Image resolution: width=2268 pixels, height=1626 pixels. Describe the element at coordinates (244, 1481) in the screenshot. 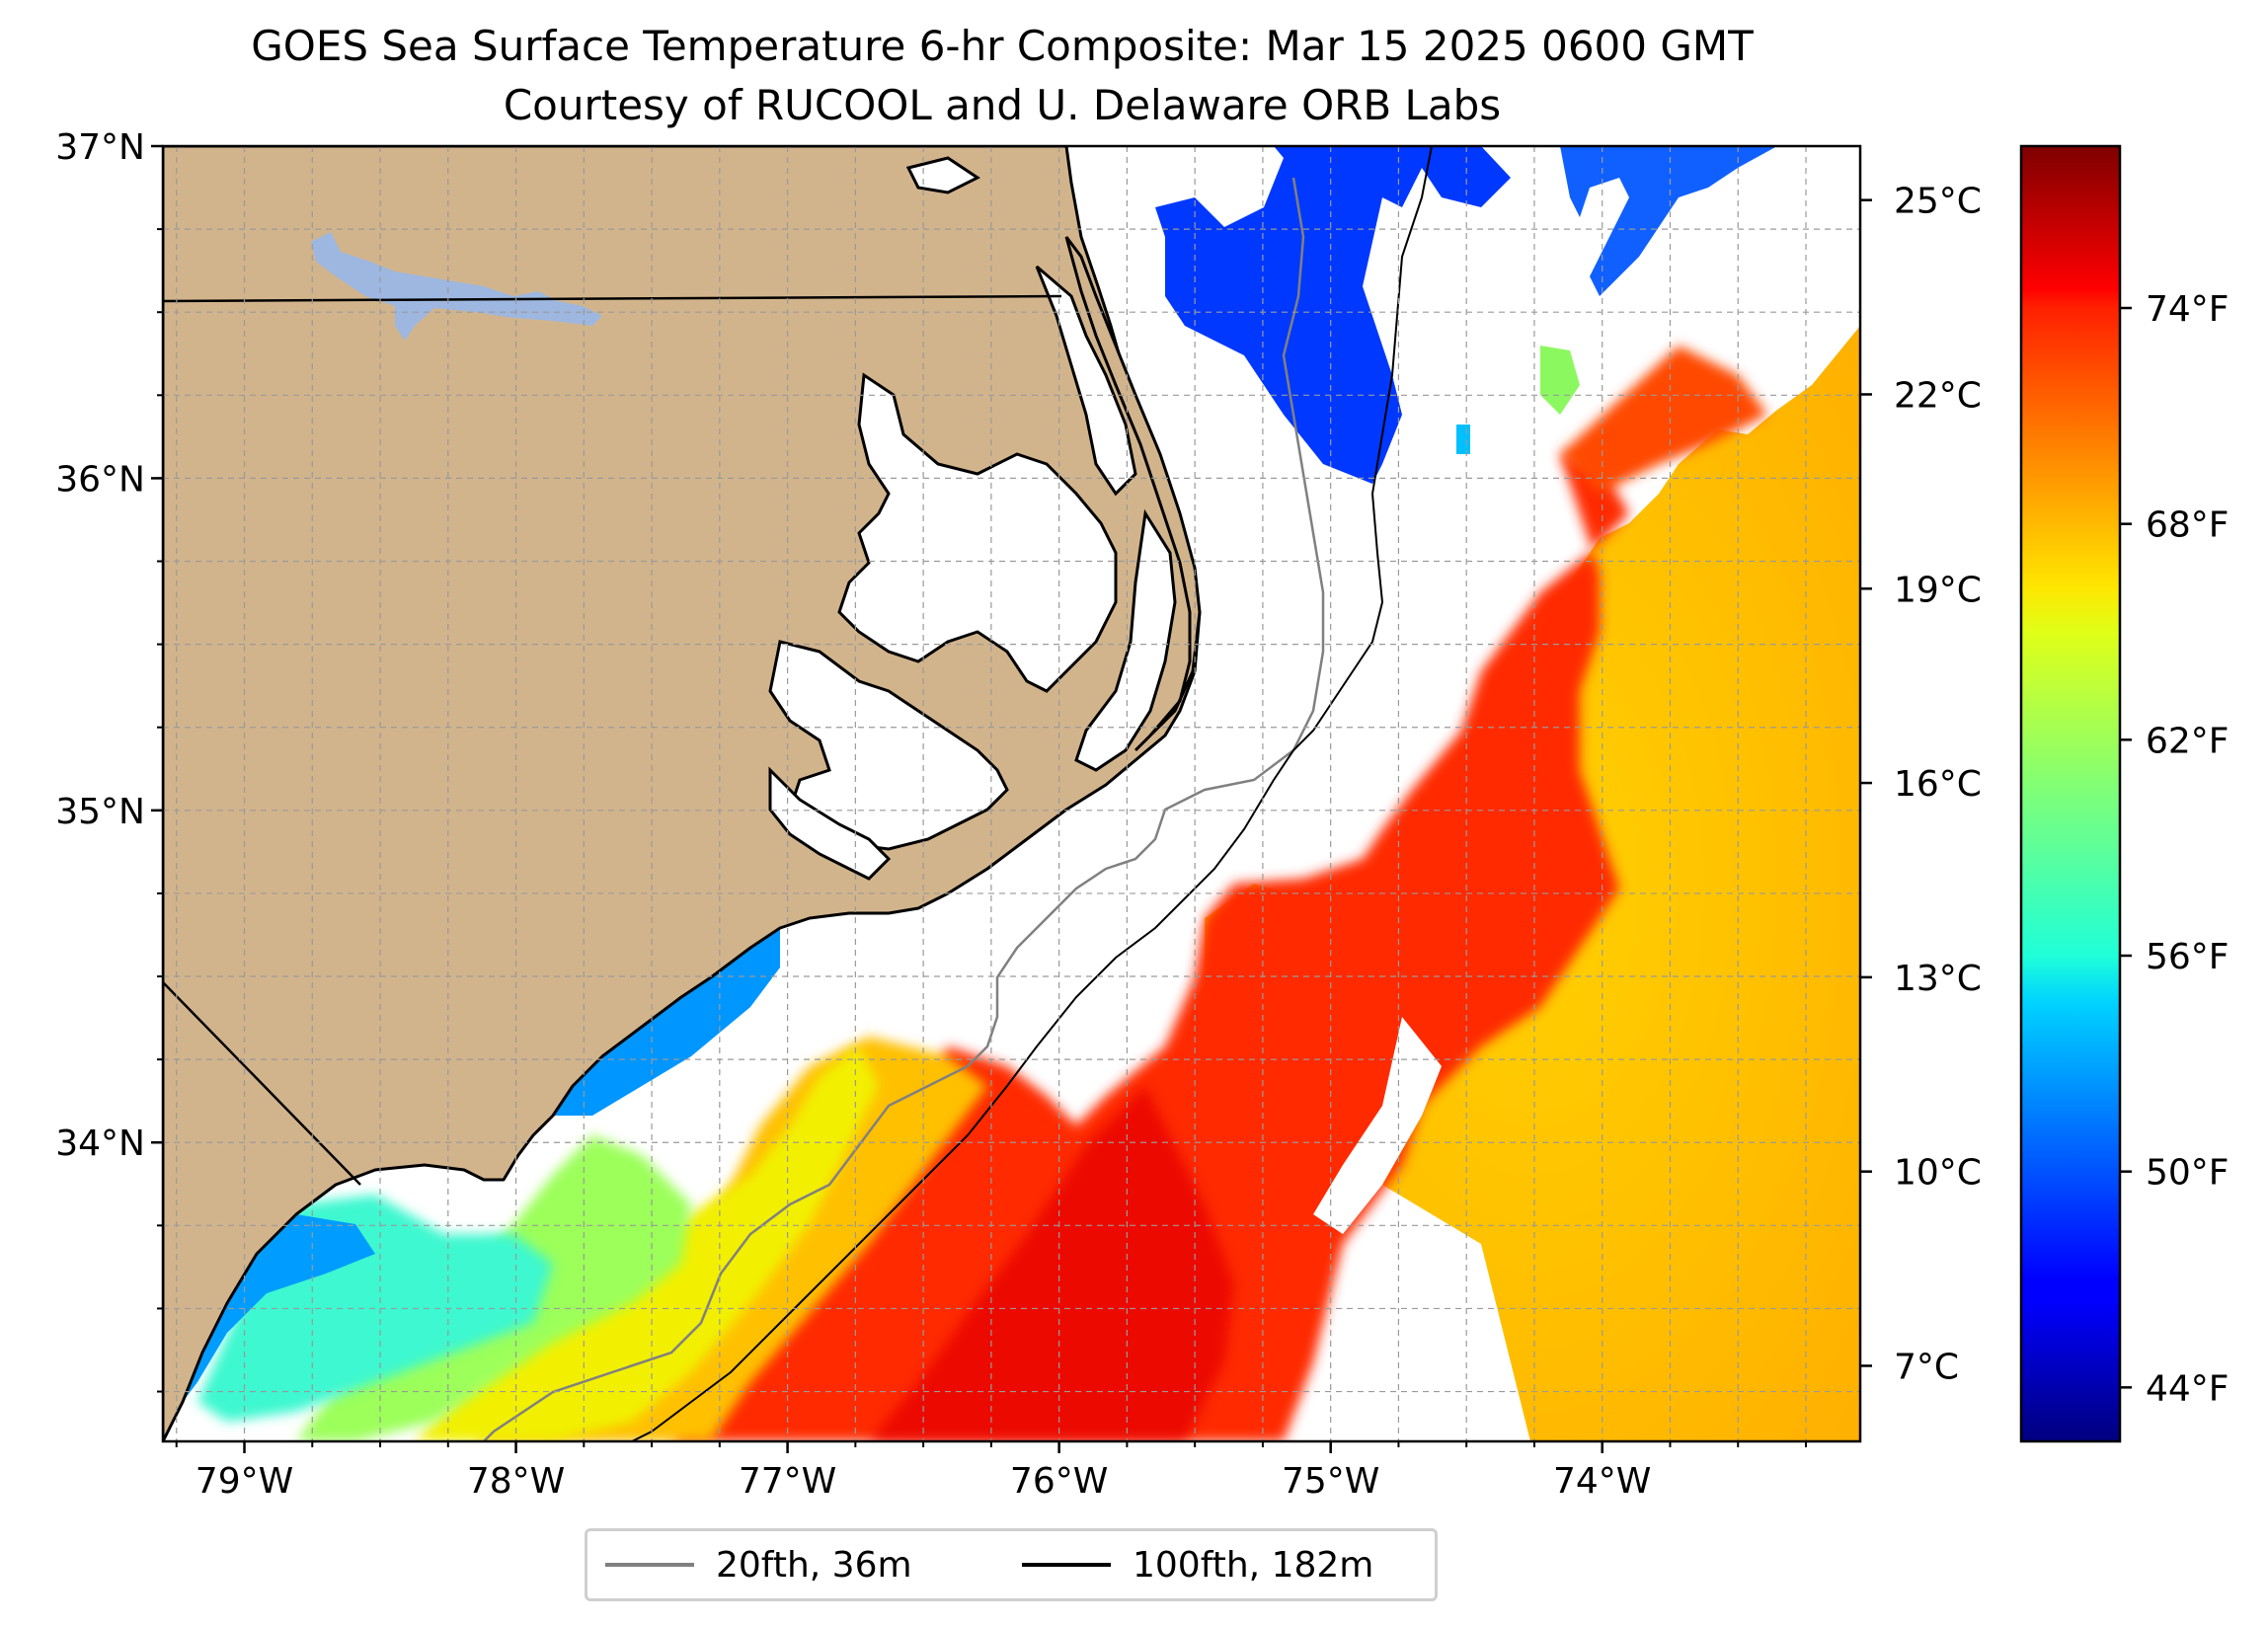

I see `lon-tick-label: 79°W` at that location.